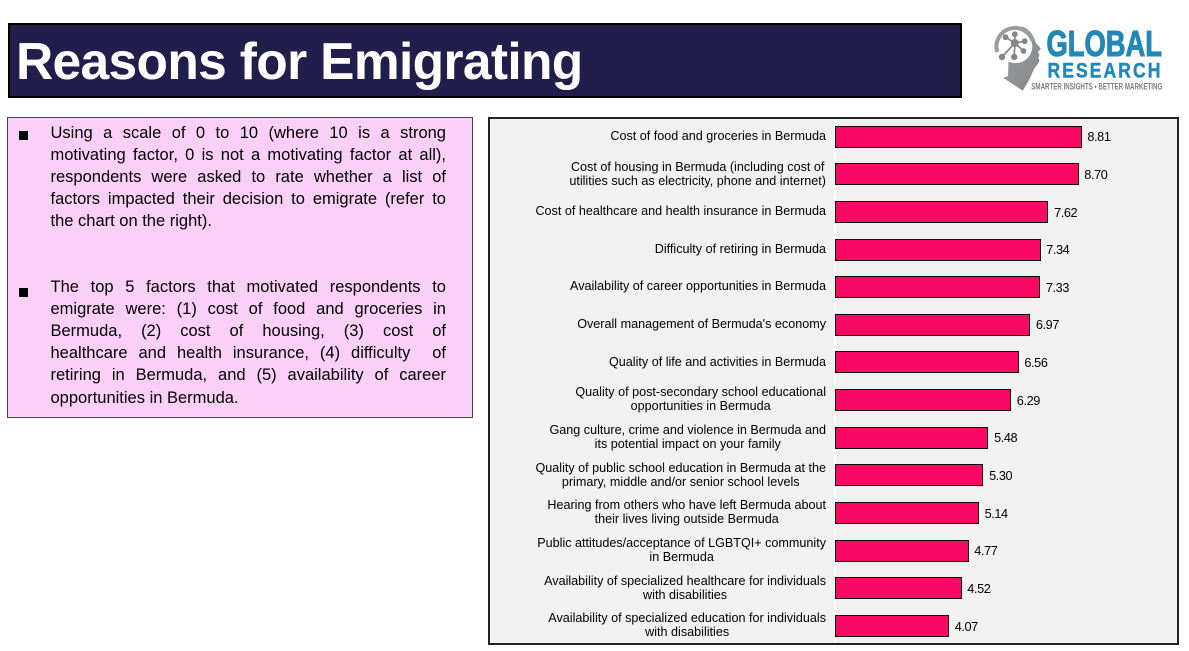 The height and width of the screenshot is (651, 1189). I want to click on svg-text: GLOBAL, so click(1104, 43).